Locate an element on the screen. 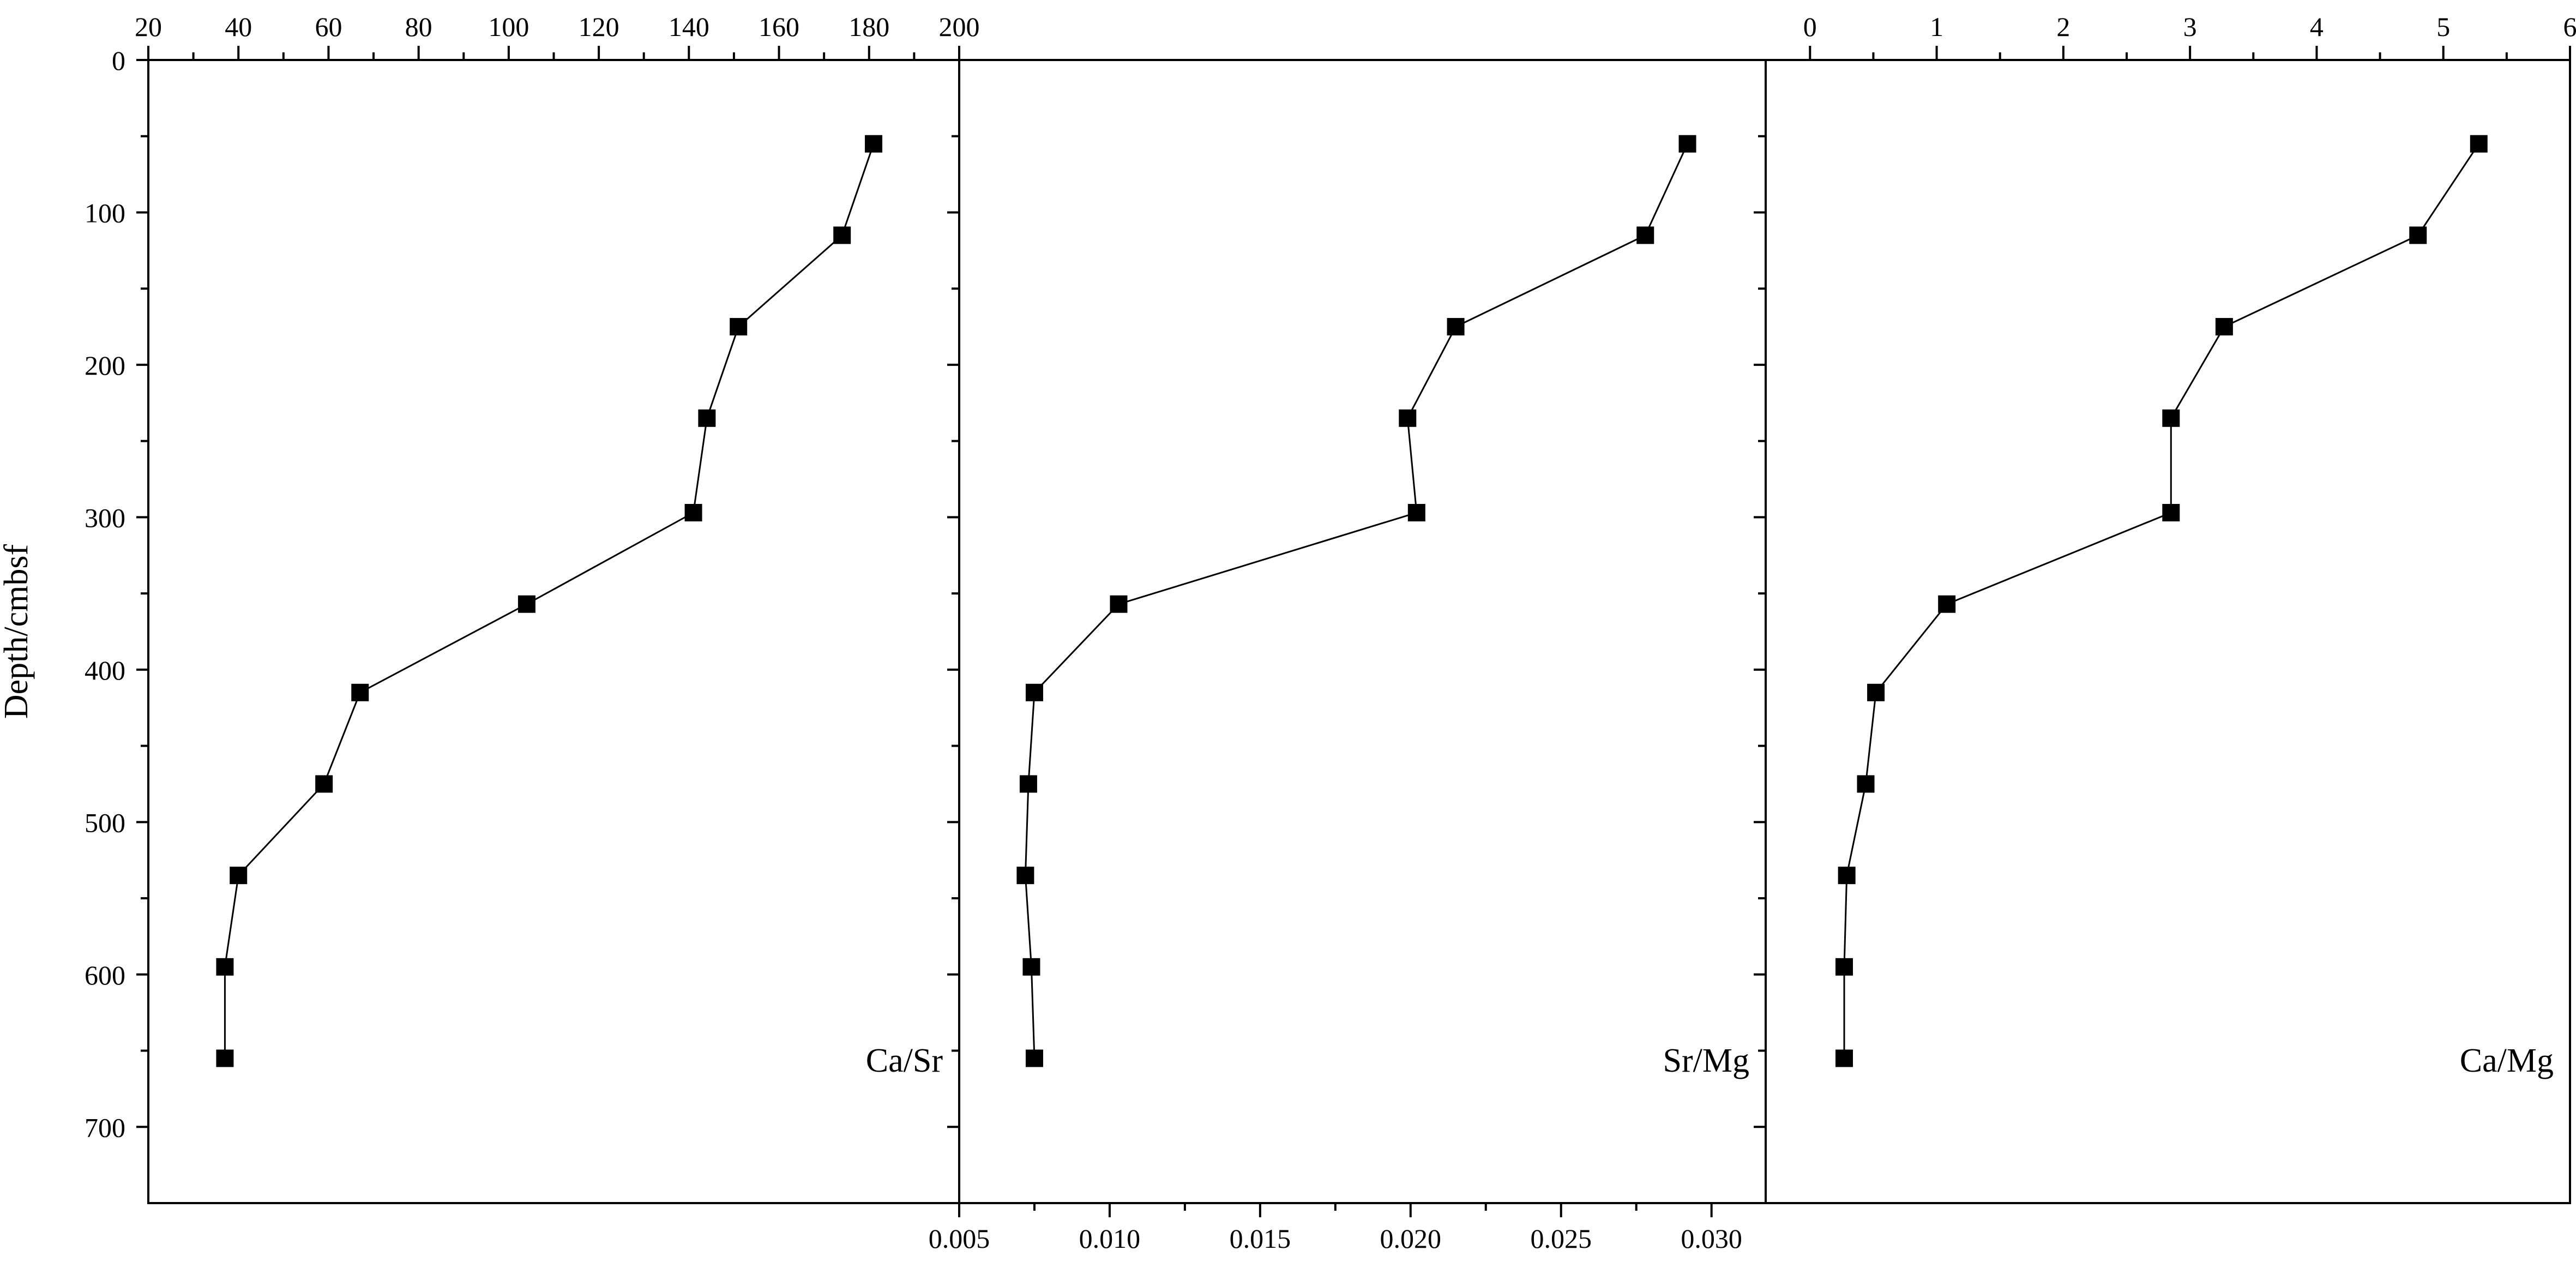 The width and height of the screenshot is (2576, 1262). x-tick-label: 180 is located at coordinates (868, 26).